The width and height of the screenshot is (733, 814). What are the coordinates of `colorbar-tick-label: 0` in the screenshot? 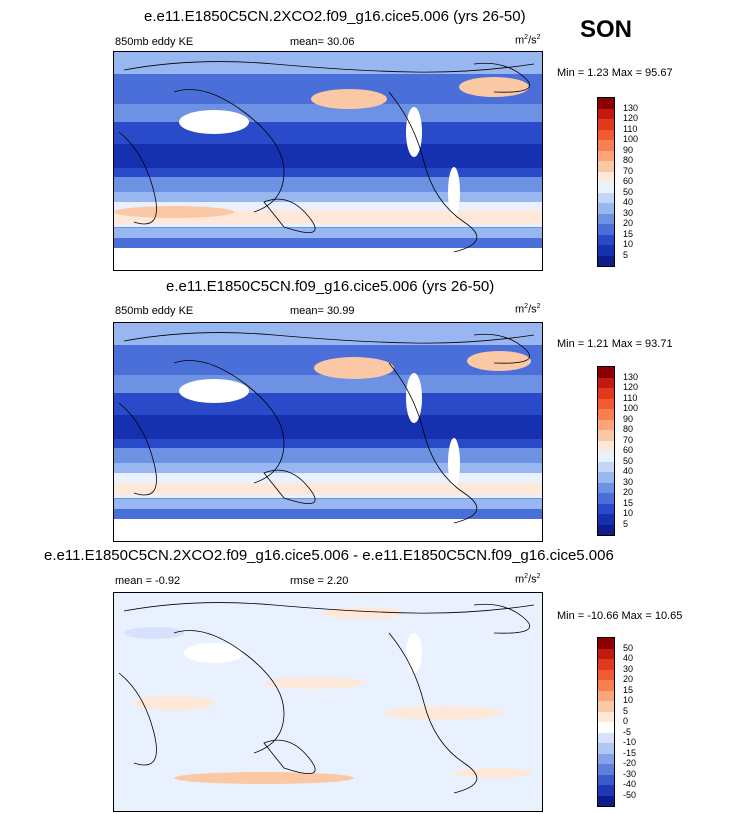 It's located at (626, 721).